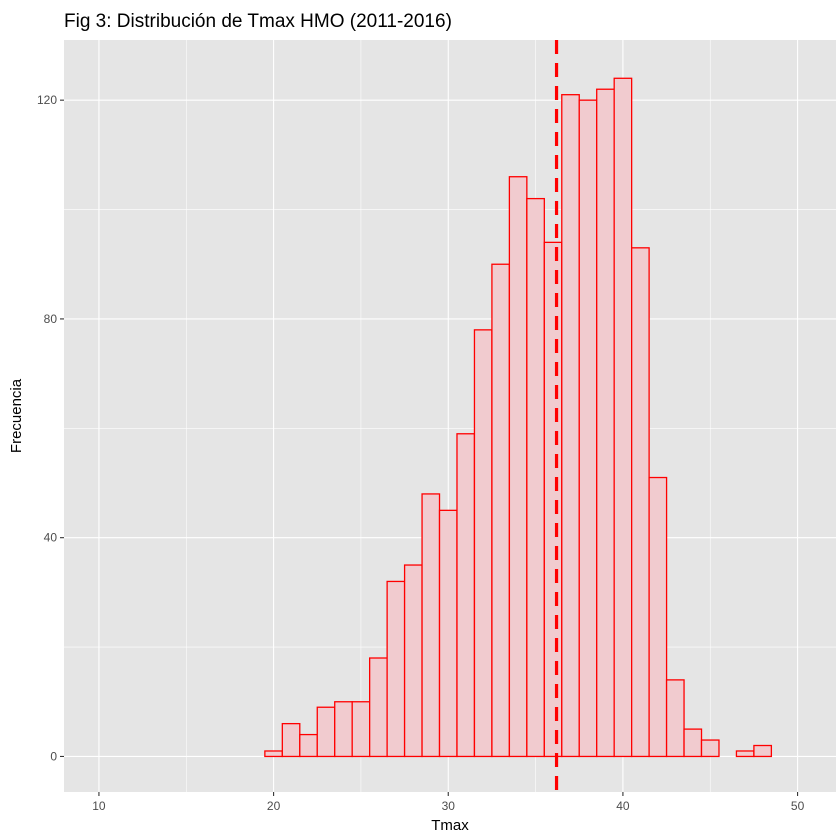 This screenshot has height=840, width=840. What do you see at coordinates (623, 806) in the screenshot?
I see `x-tick-label: 40` at bounding box center [623, 806].